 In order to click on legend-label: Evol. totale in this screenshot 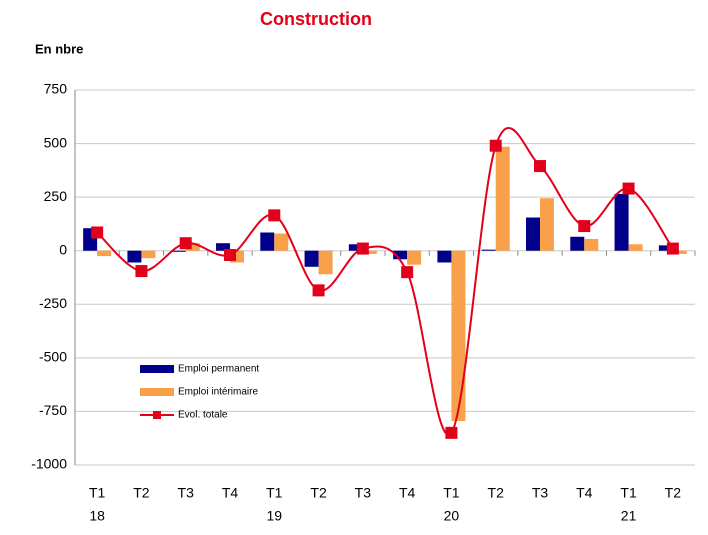, I will do `click(203, 415)`.